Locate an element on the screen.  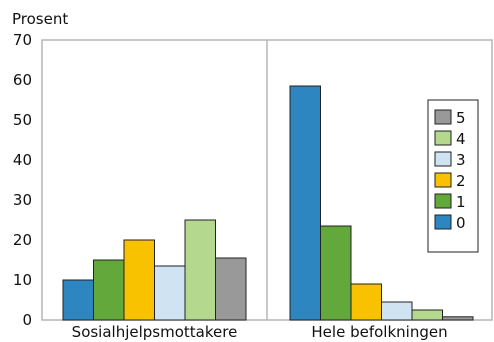
y-tick-label: 0 is located at coordinates (27, 320).